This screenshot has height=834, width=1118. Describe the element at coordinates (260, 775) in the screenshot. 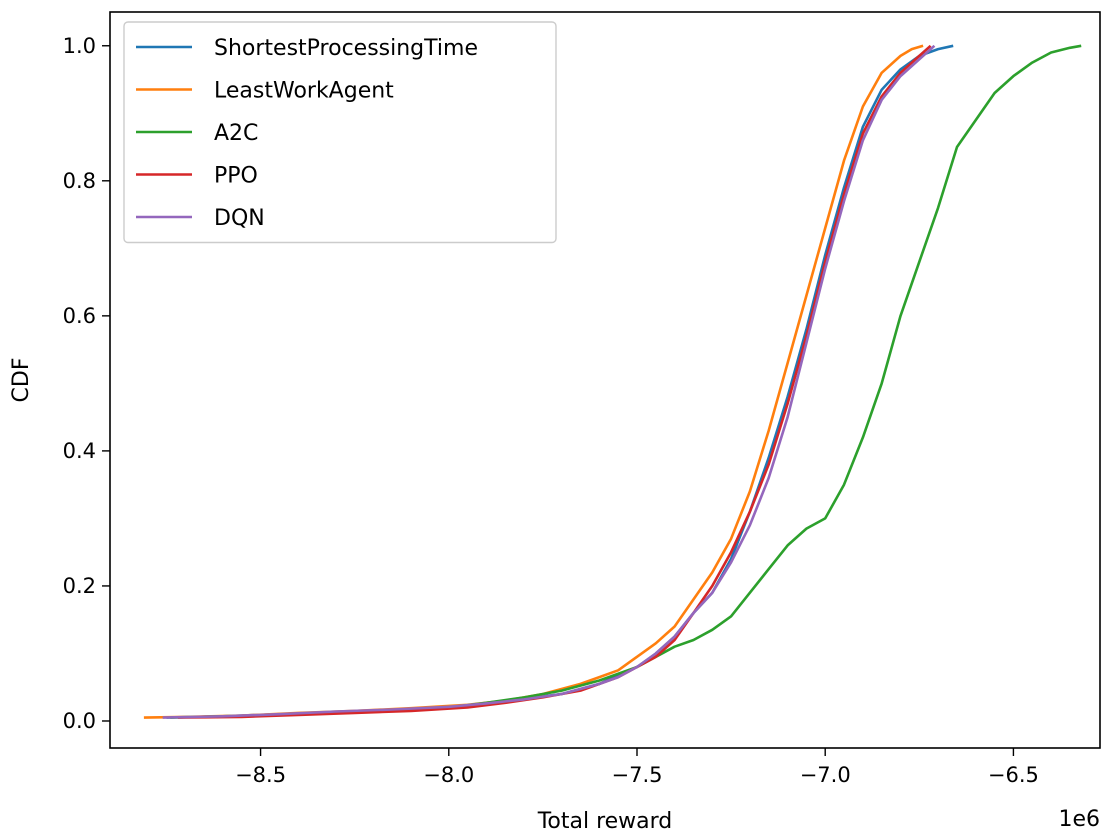

I see `x-tick-label: −8.5` at that location.